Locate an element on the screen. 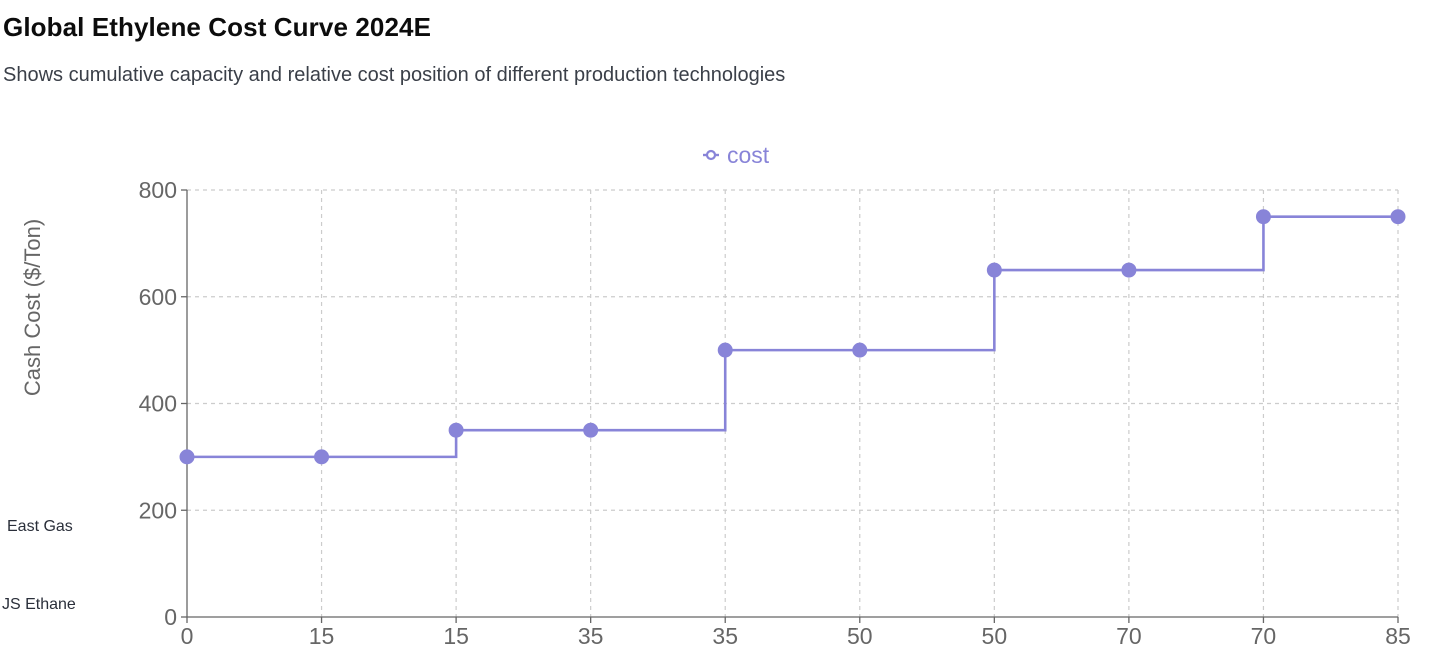 Image resolution: width=1456 pixels, height=657 pixels. y-tick-label-4: 800 is located at coordinates (158, 190).